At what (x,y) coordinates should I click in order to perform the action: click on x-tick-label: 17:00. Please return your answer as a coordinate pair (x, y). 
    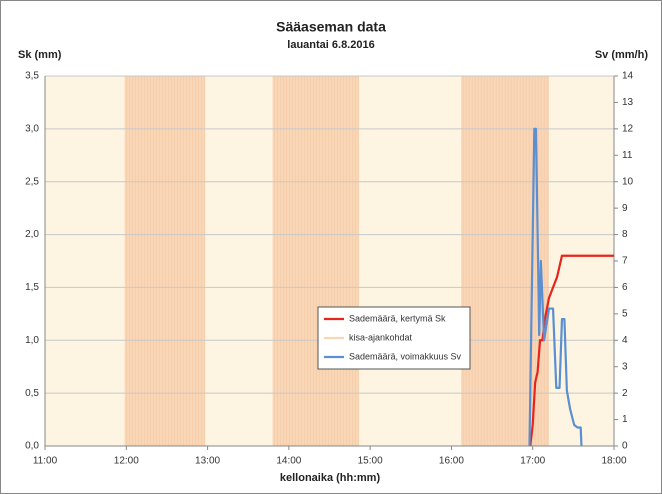
    Looking at the image, I should click on (532, 461).